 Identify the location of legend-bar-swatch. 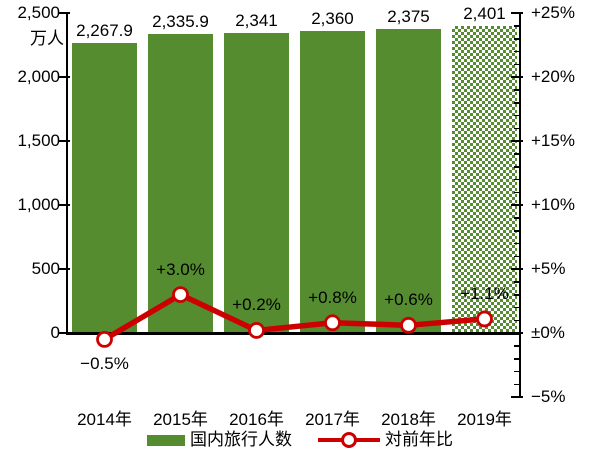
(166, 440).